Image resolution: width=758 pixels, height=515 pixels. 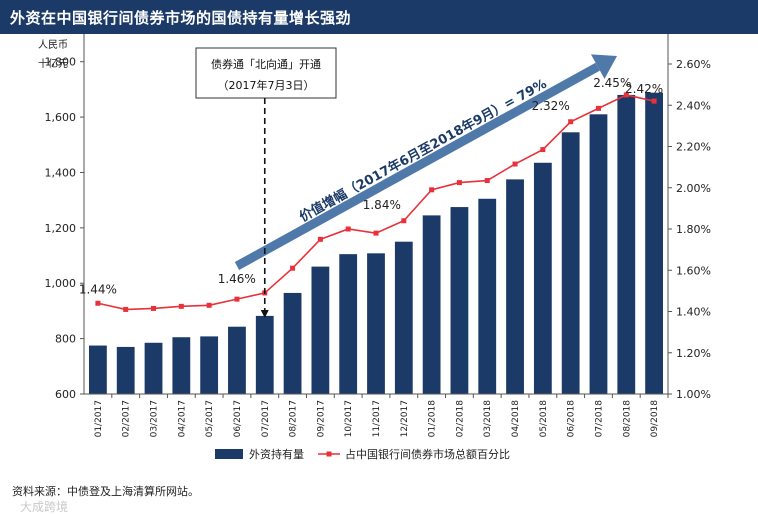 I want to click on x-tick-label: 09/2018, so click(x=655, y=419).